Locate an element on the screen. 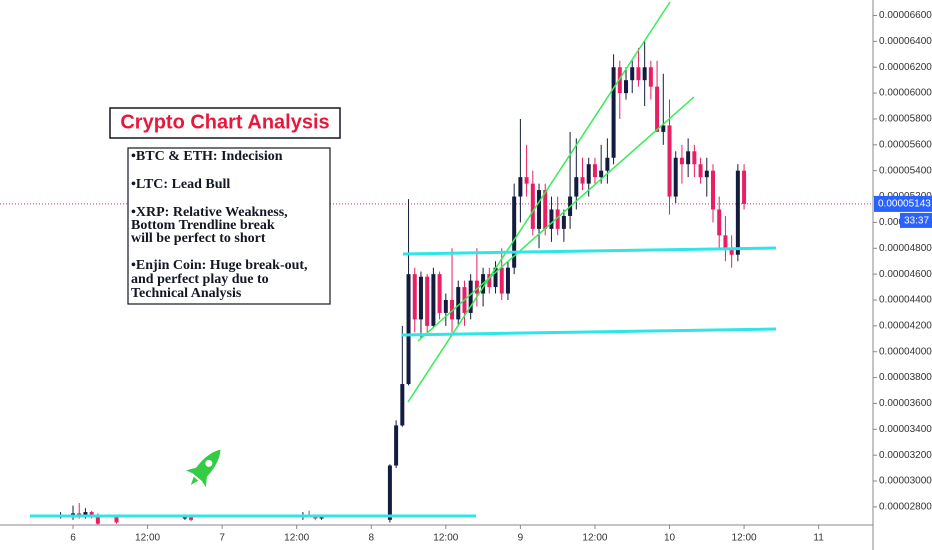  x-tick-label: 9 is located at coordinates (521, 538).